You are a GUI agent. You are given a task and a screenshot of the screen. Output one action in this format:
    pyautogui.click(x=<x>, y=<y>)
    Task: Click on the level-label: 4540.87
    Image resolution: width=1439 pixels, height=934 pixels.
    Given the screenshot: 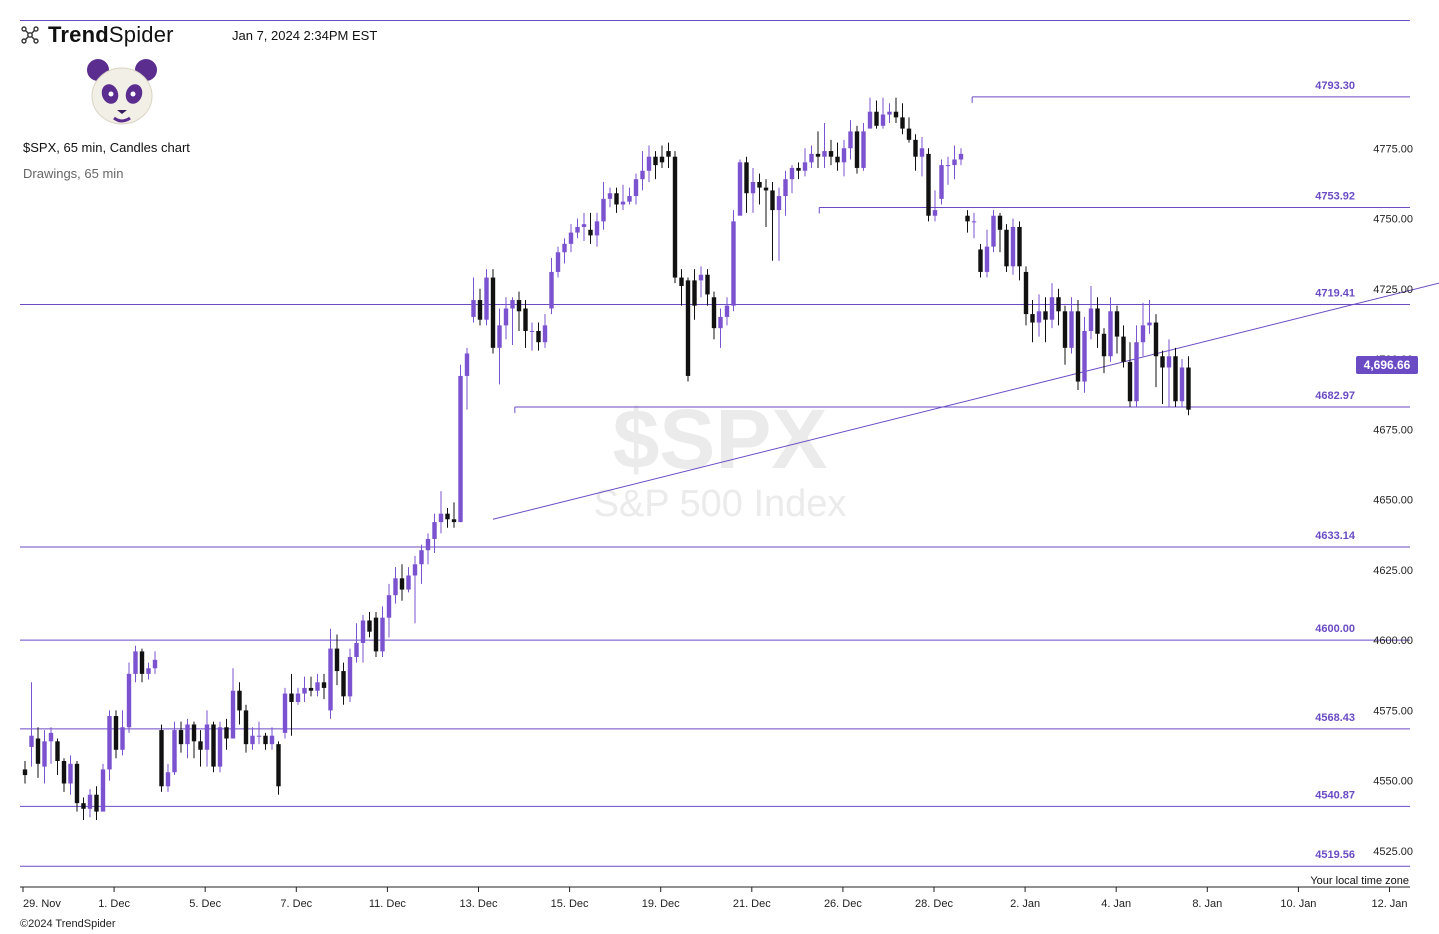 What is the action you would take?
    pyautogui.click(x=1335, y=795)
    